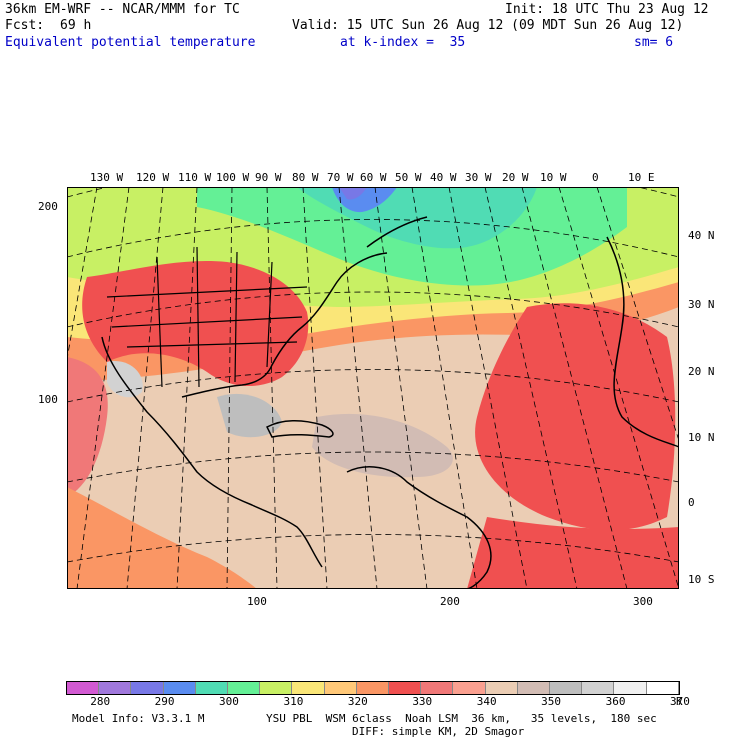 The image size is (740, 740). What do you see at coordinates (257, 601) in the screenshot?
I see `grid-label-x: 100` at bounding box center [257, 601].